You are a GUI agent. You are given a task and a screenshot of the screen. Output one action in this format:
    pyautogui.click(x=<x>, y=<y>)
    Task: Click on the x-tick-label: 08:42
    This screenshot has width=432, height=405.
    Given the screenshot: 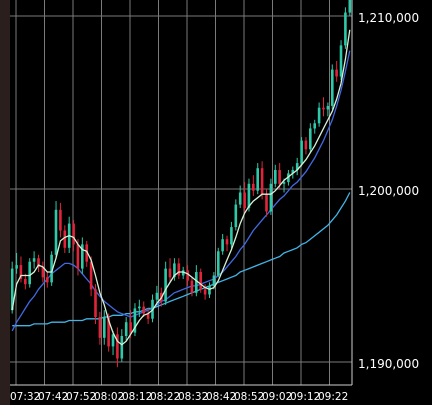 What is the action you would take?
    pyautogui.click(x=221, y=397)
    